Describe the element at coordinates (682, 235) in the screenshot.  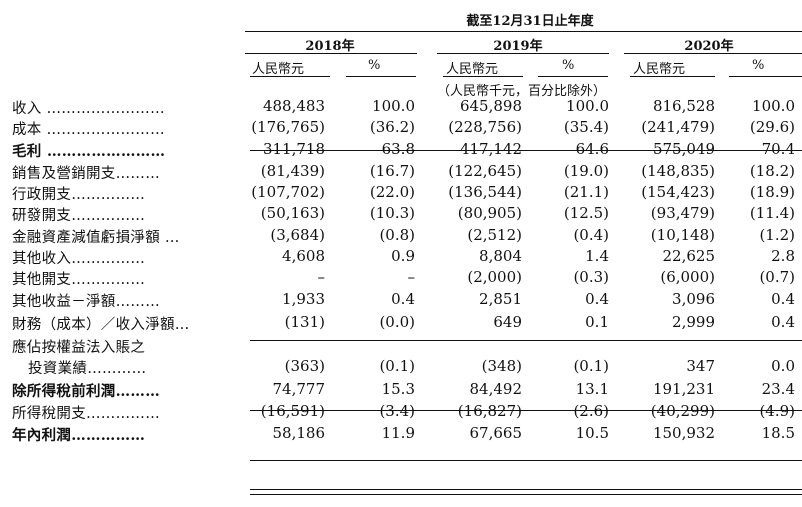
I see `row-value: (10,148)` at that location.